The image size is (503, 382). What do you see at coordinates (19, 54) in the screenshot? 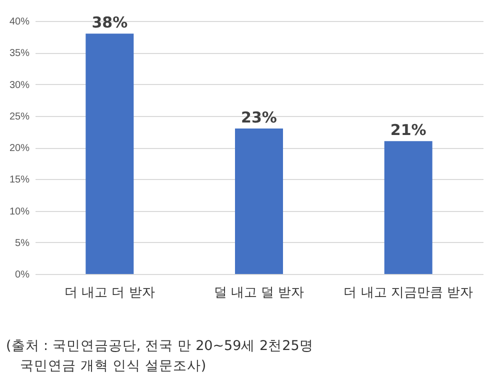
I see `y-tick-label: 35%` at bounding box center [19, 54].